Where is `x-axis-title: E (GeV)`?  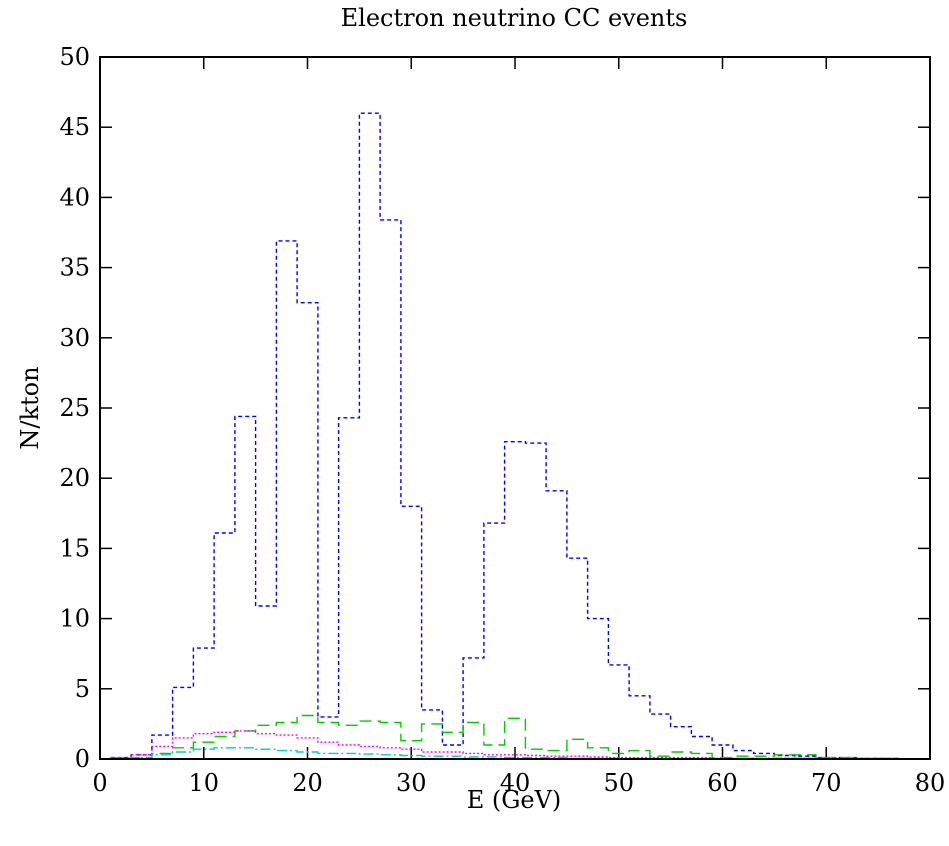
x-axis-title: E (GeV) is located at coordinates (514, 800).